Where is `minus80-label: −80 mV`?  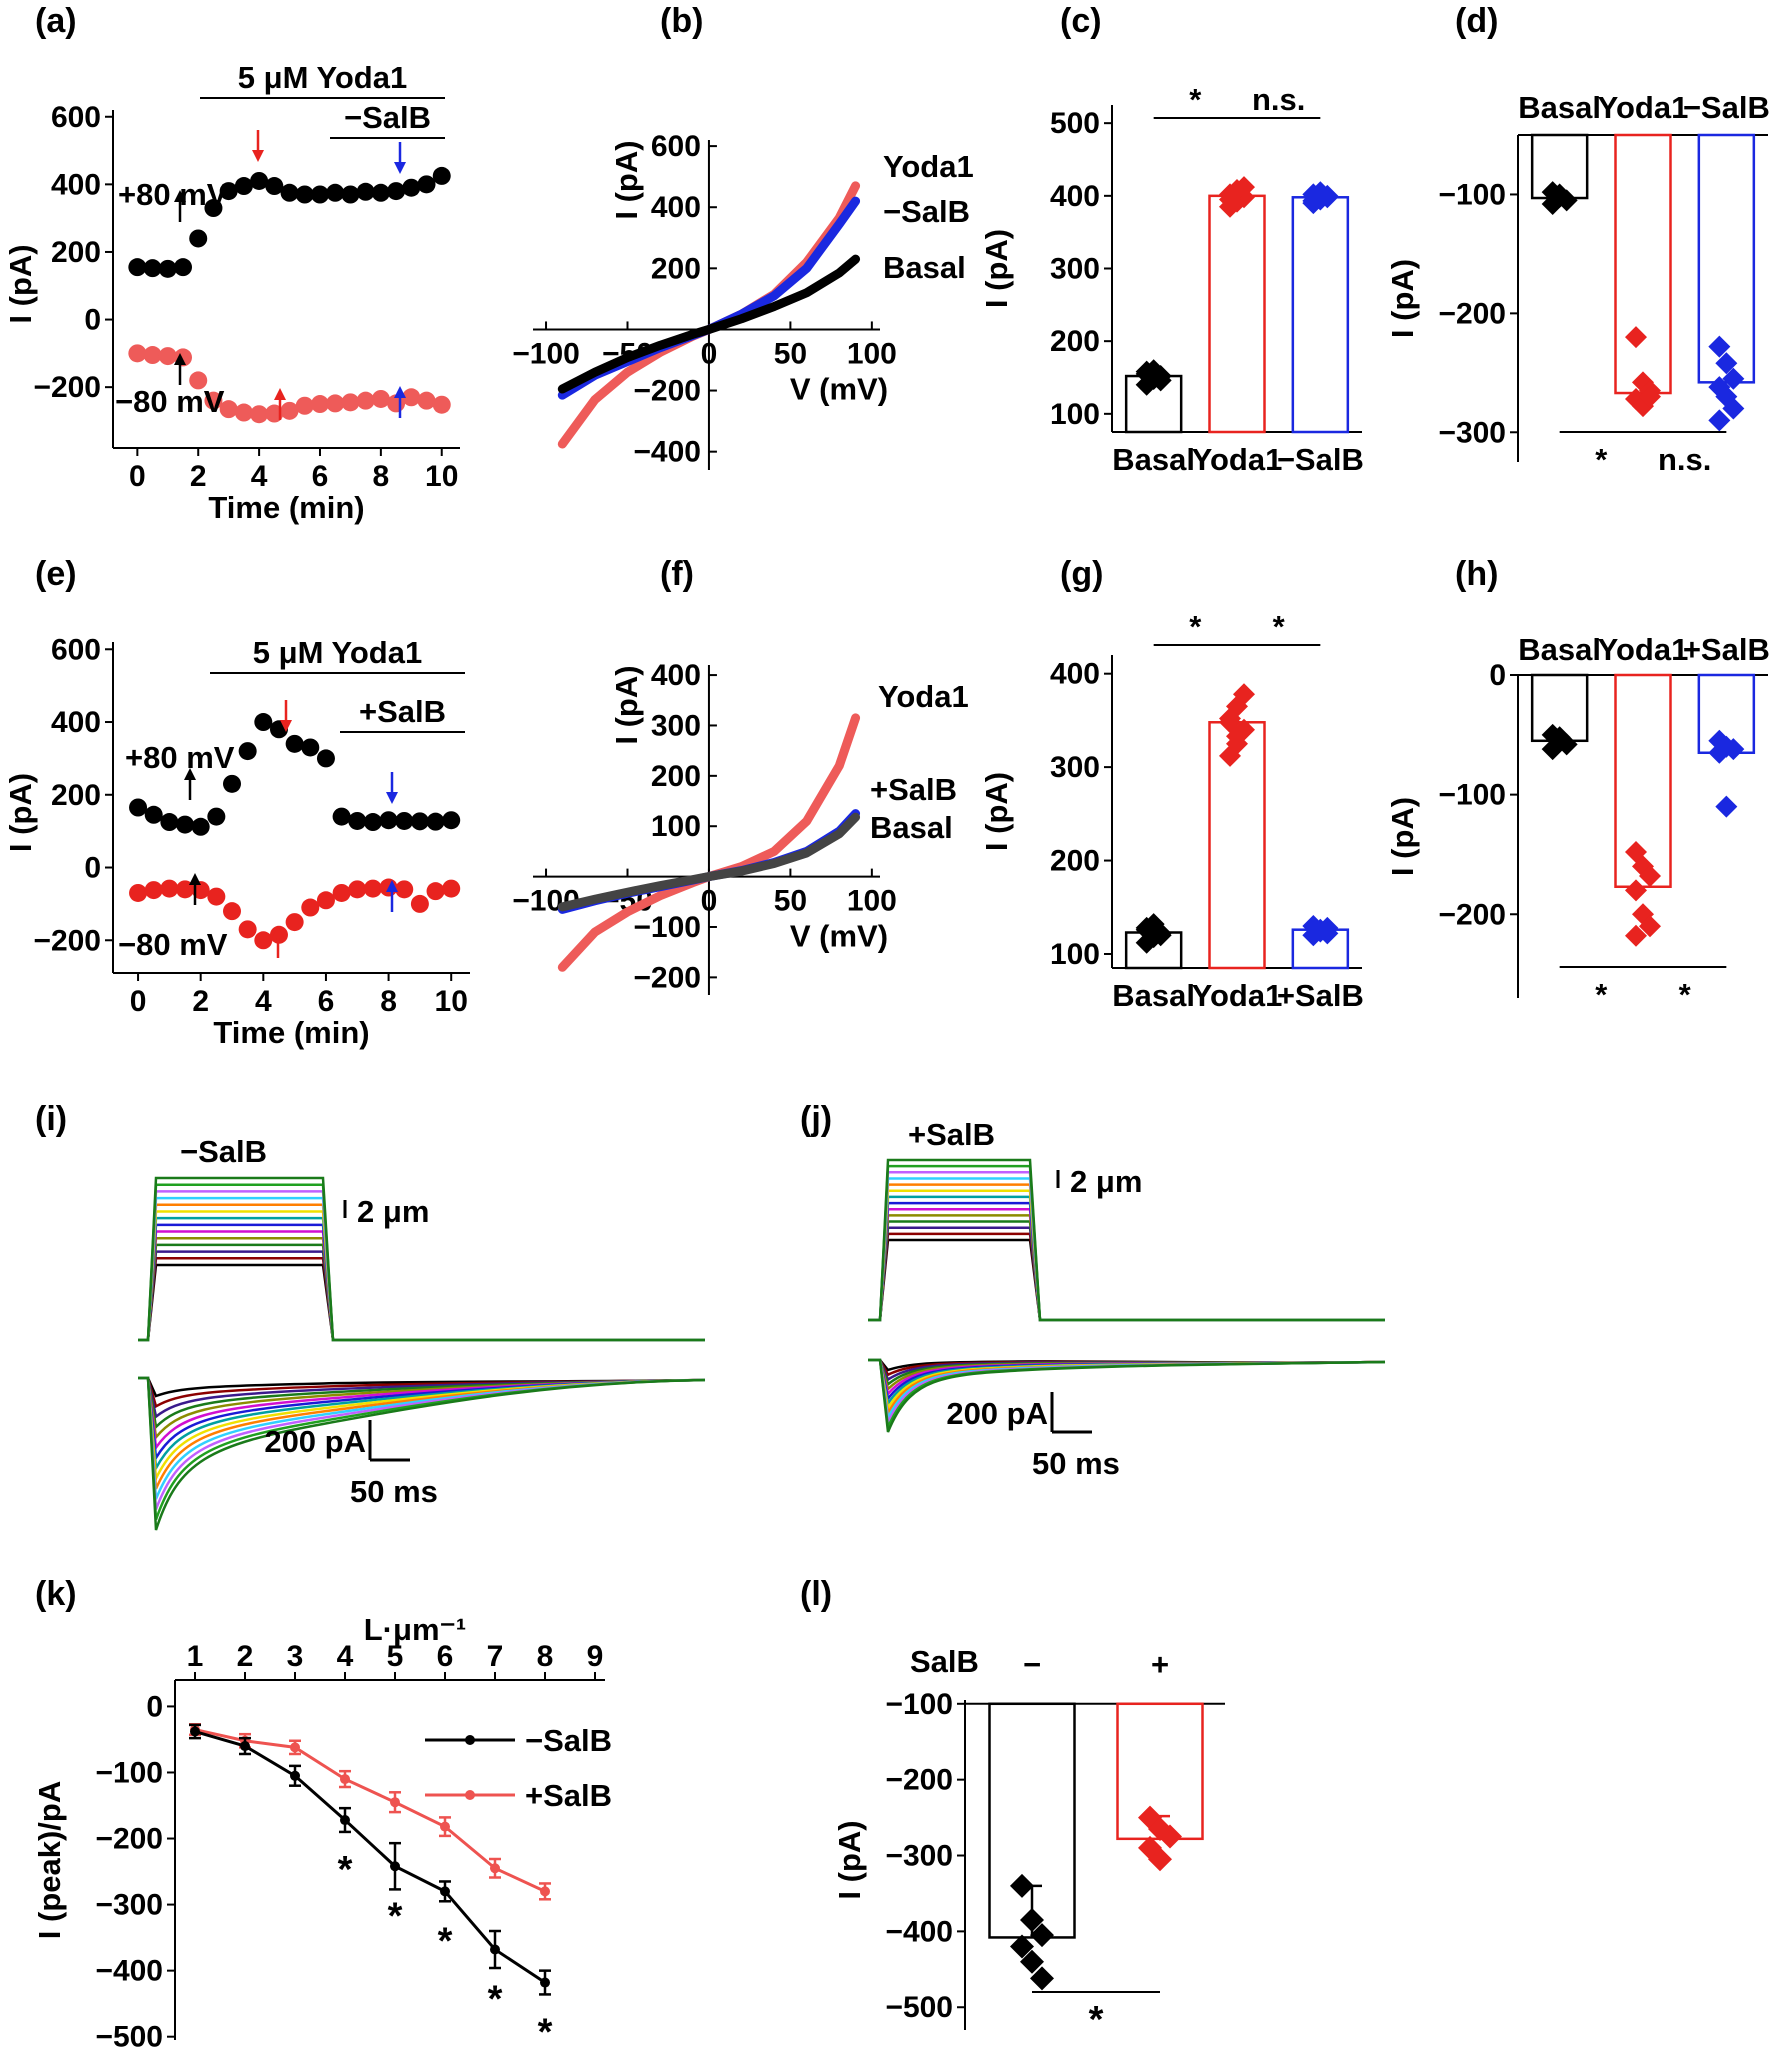 minus80-label: −80 mV is located at coordinates (173, 944).